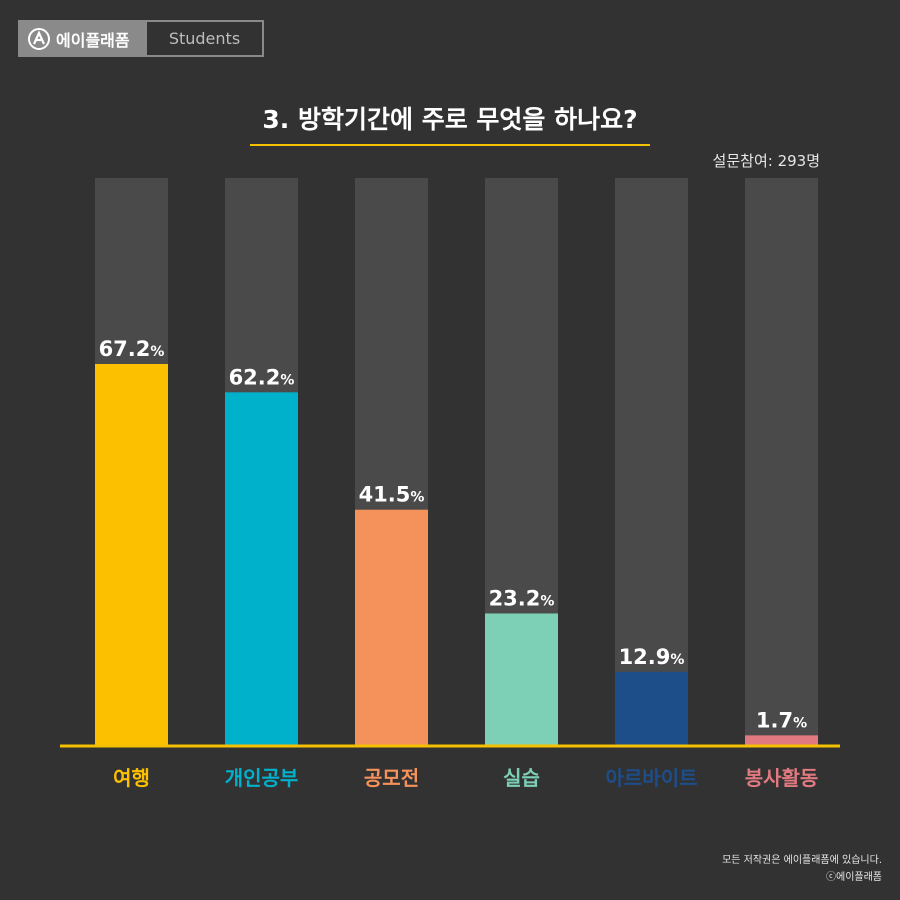 This screenshot has width=900, height=900. What do you see at coordinates (782, 778) in the screenshot?
I see `category-label: 봉사활동` at bounding box center [782, 778].